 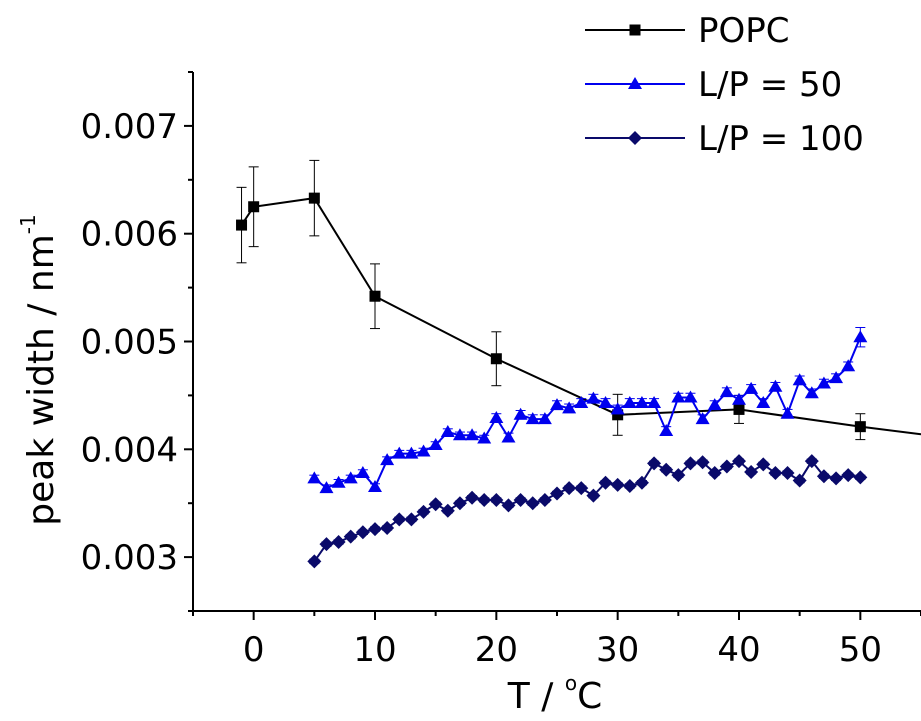 I want to click on x-tick-label: 50, so click(x=860, y=650).